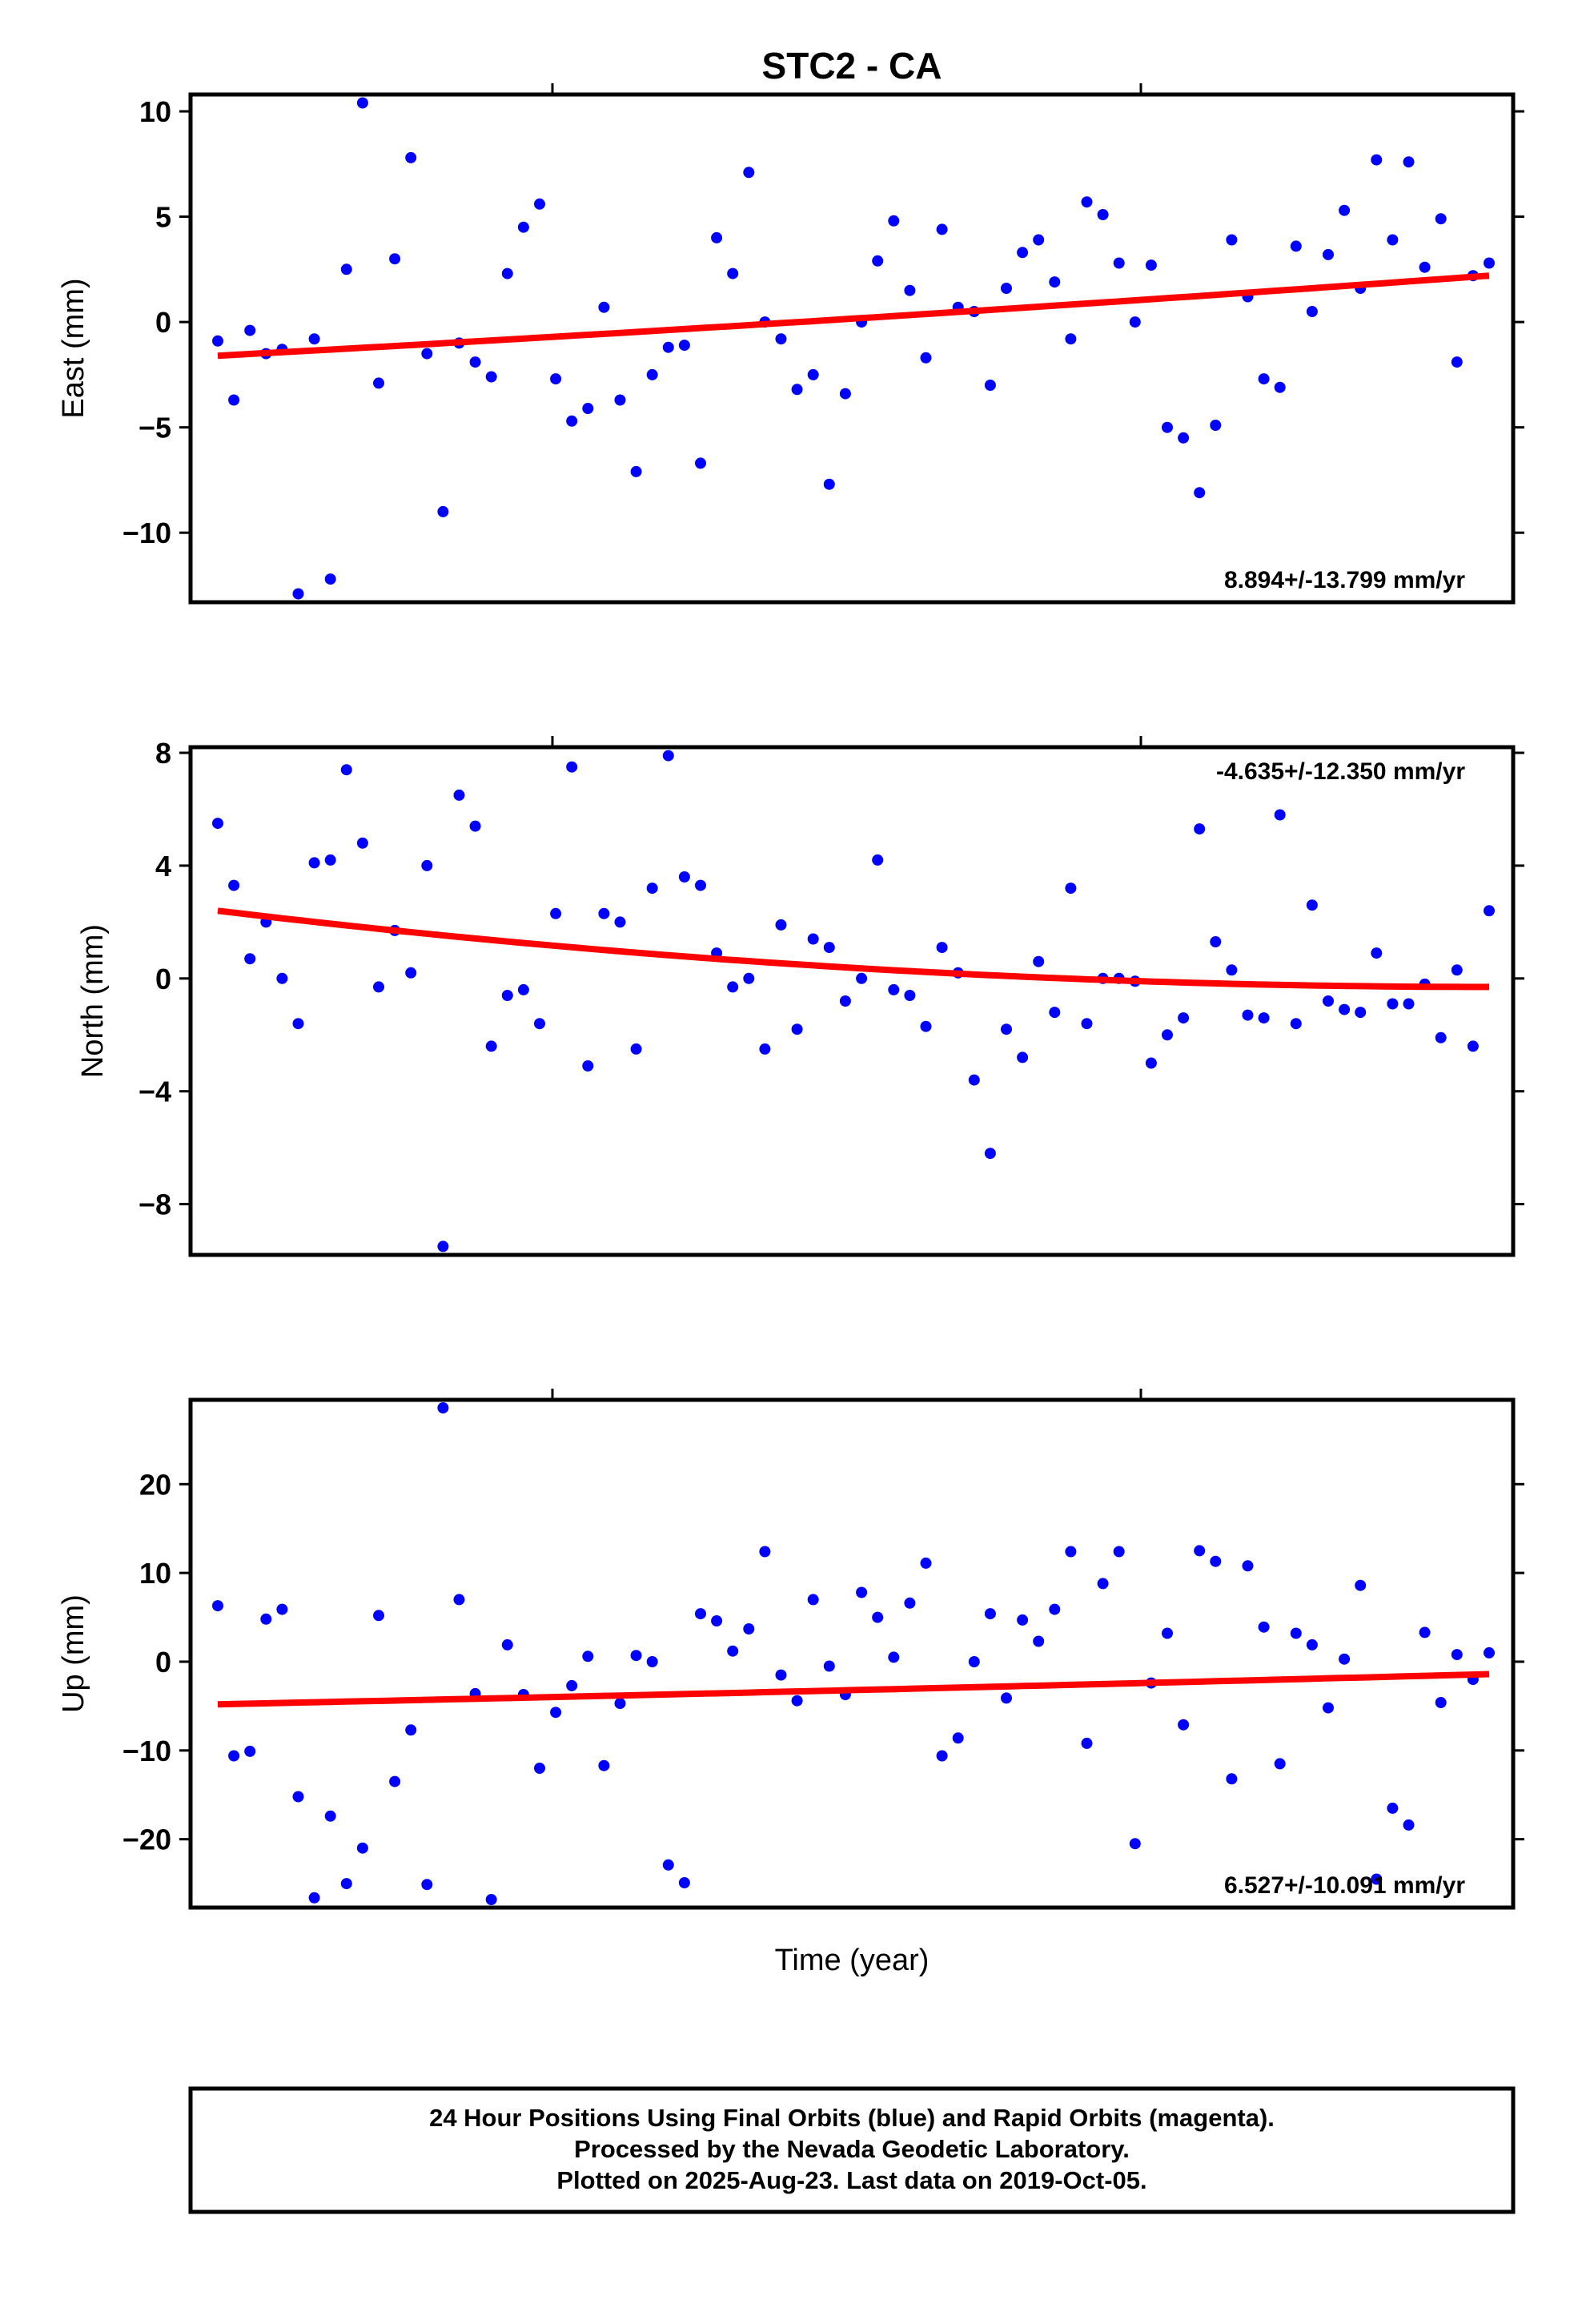  What do you see at coordinates (163, 753) in the screenshot?
I see `north-ytick-label: 8` at bounding box center [163, 753].